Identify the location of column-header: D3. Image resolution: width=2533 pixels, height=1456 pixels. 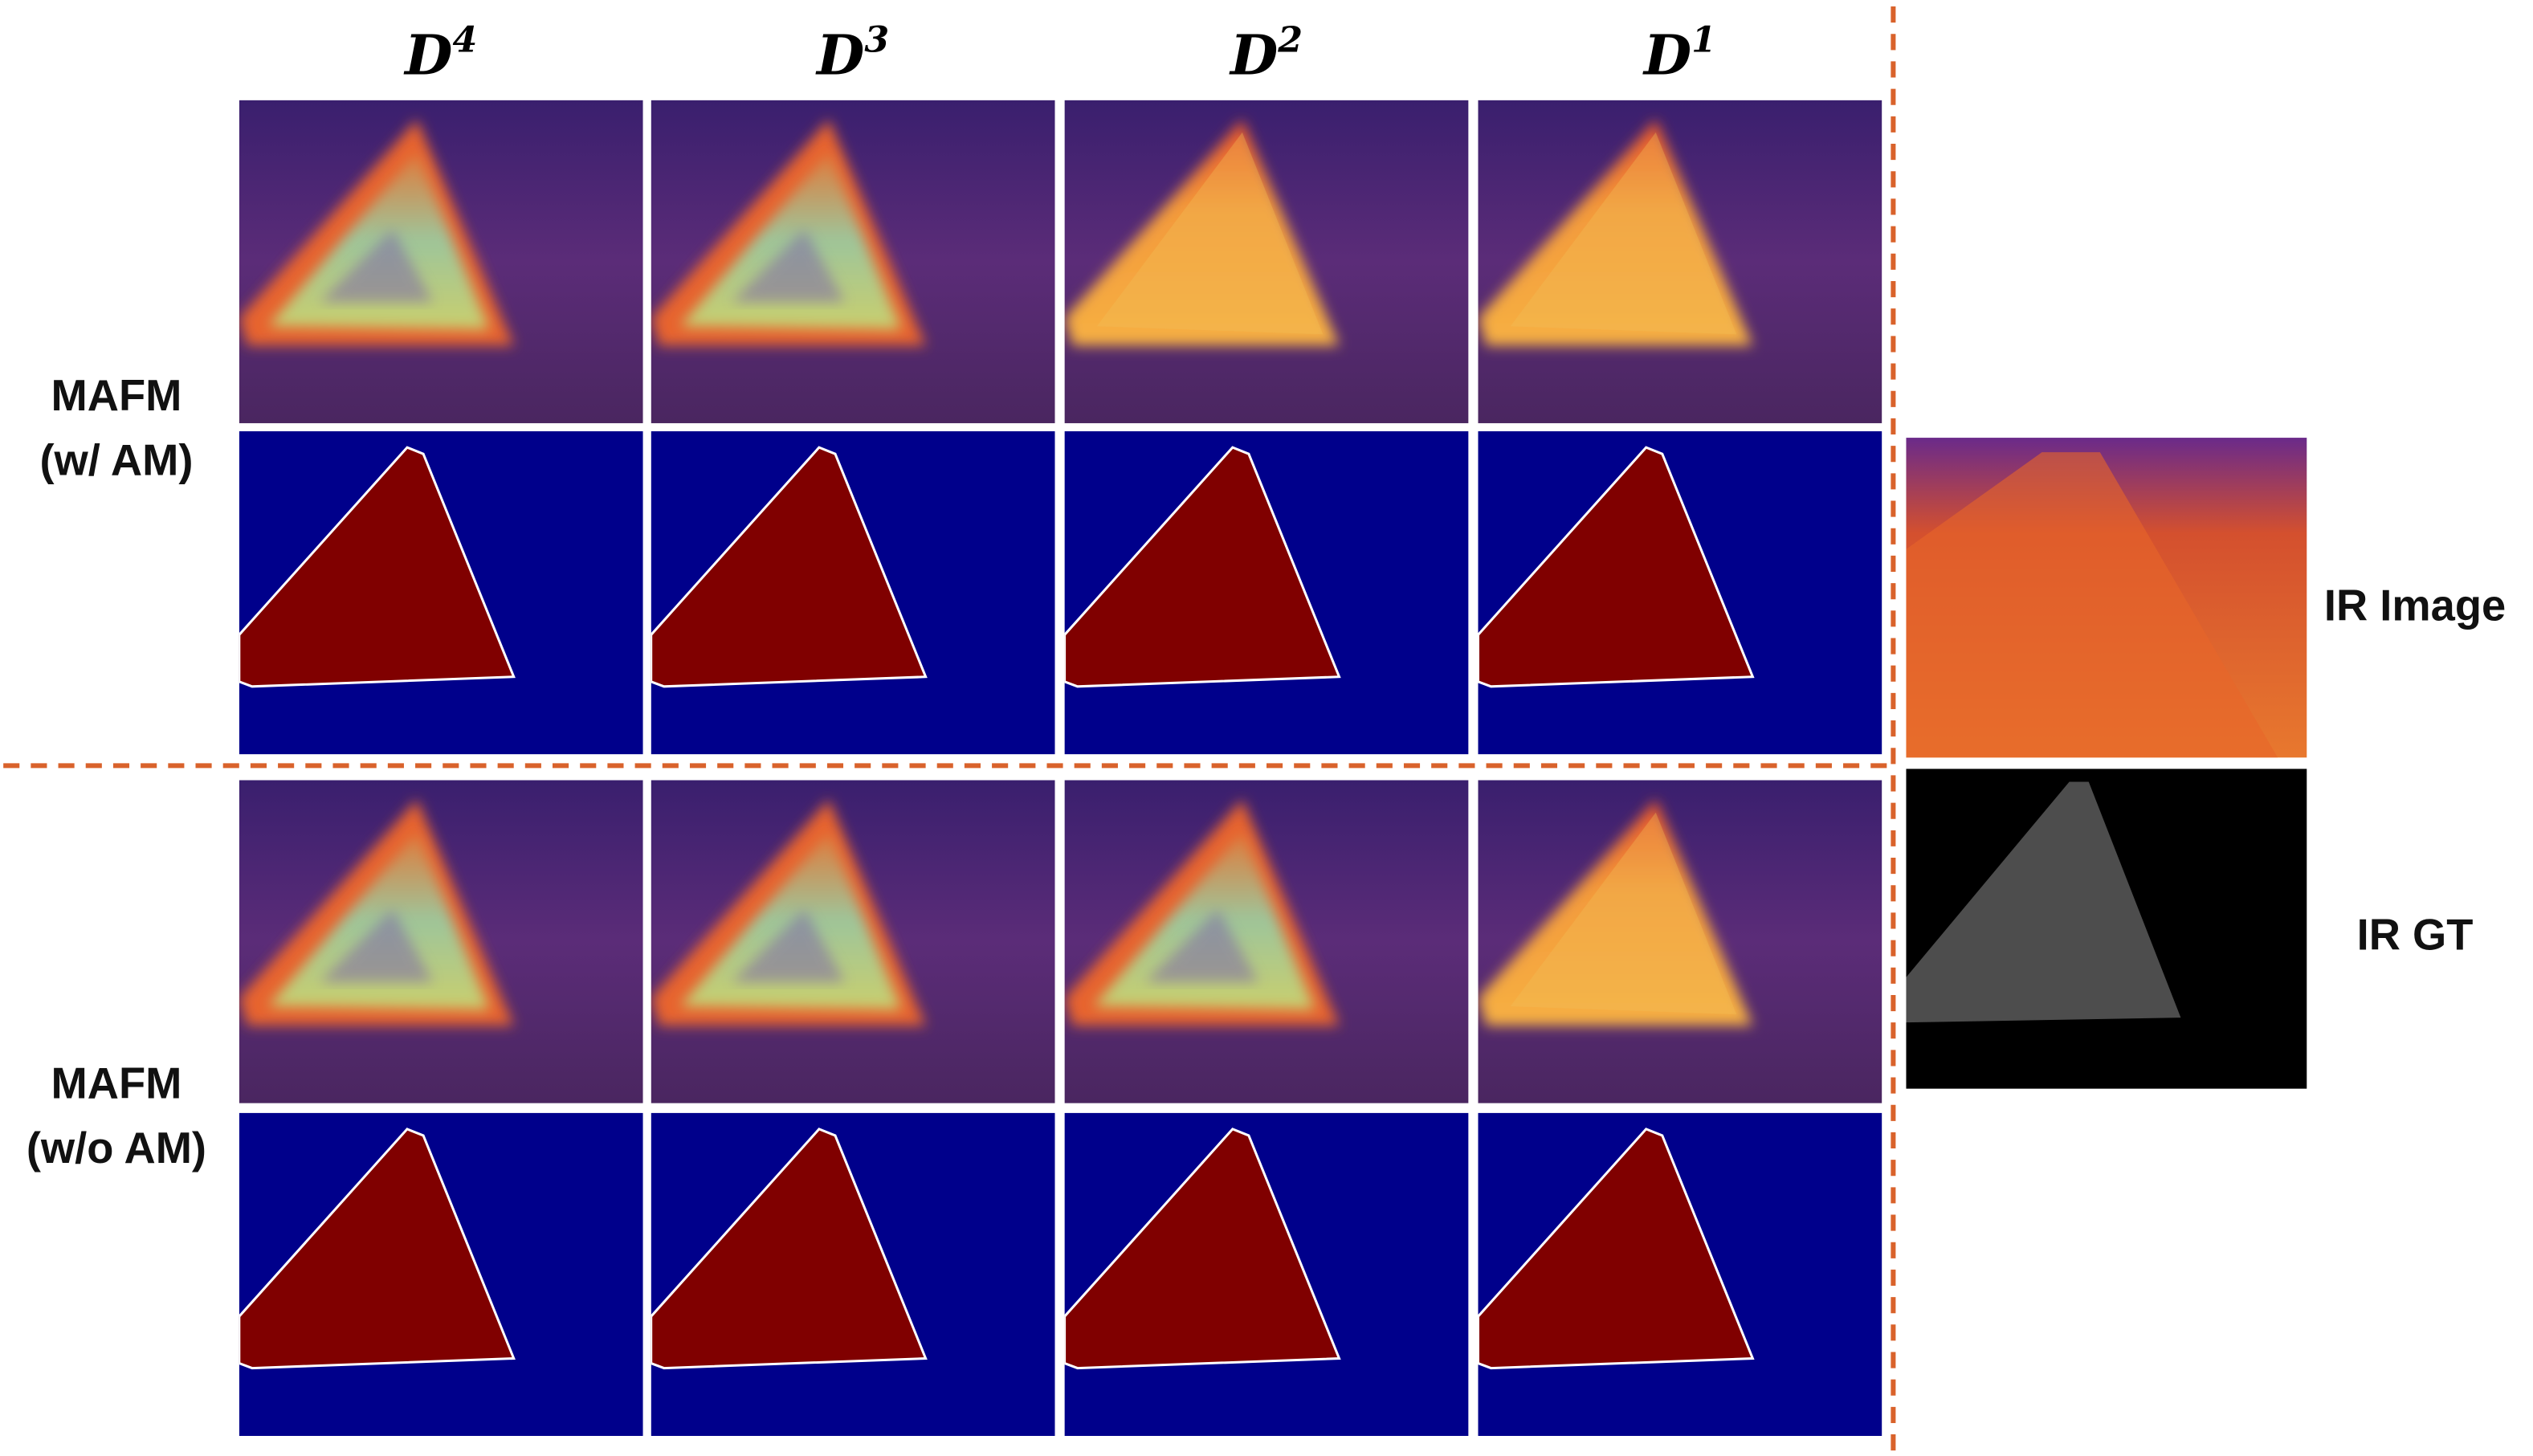
(852, 53).